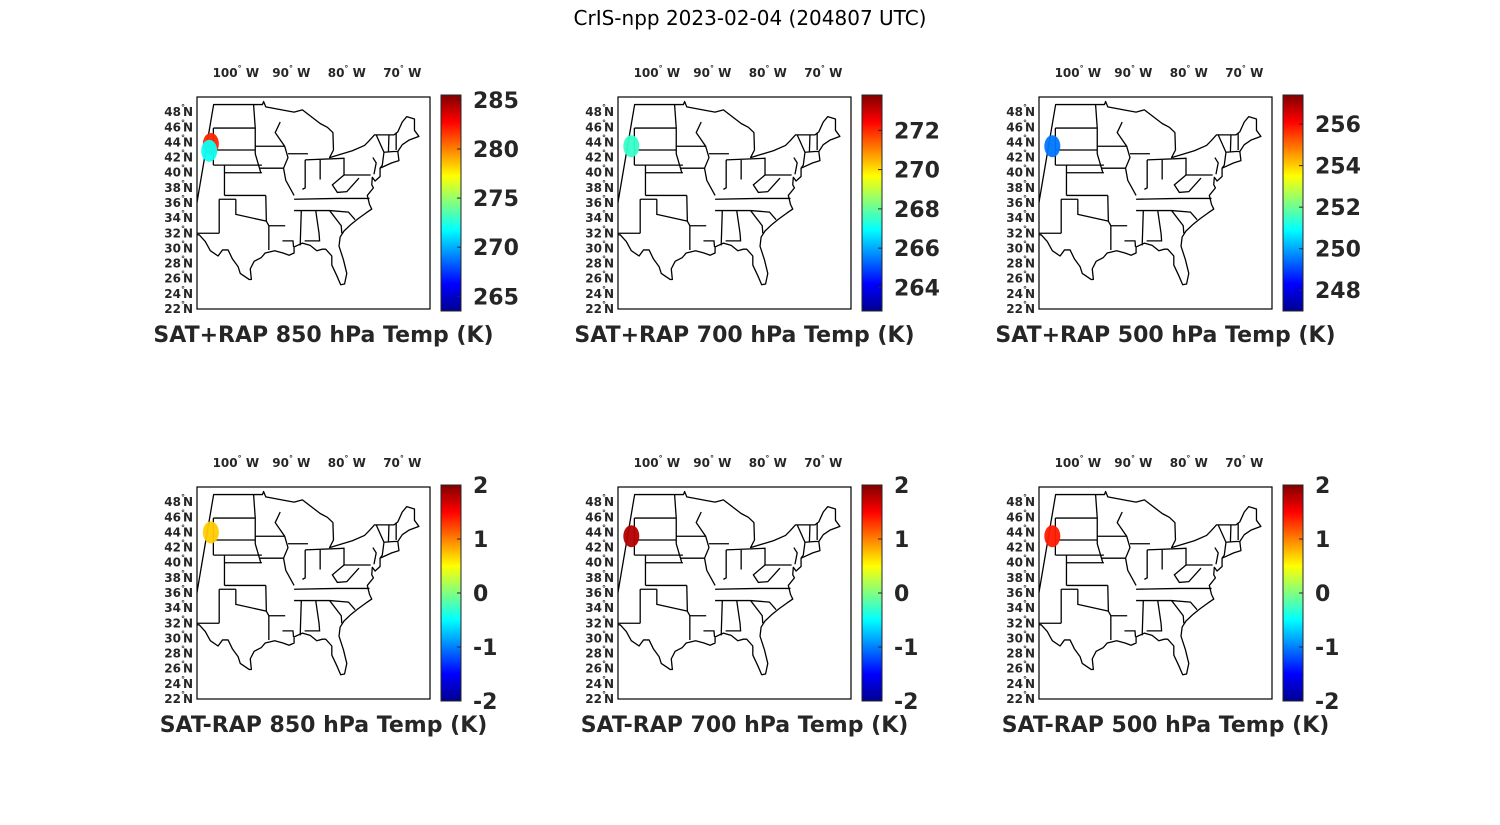  I want to click on panel-title: SAT-RAP 500 hPa Temp (K), so click(1166, 725).